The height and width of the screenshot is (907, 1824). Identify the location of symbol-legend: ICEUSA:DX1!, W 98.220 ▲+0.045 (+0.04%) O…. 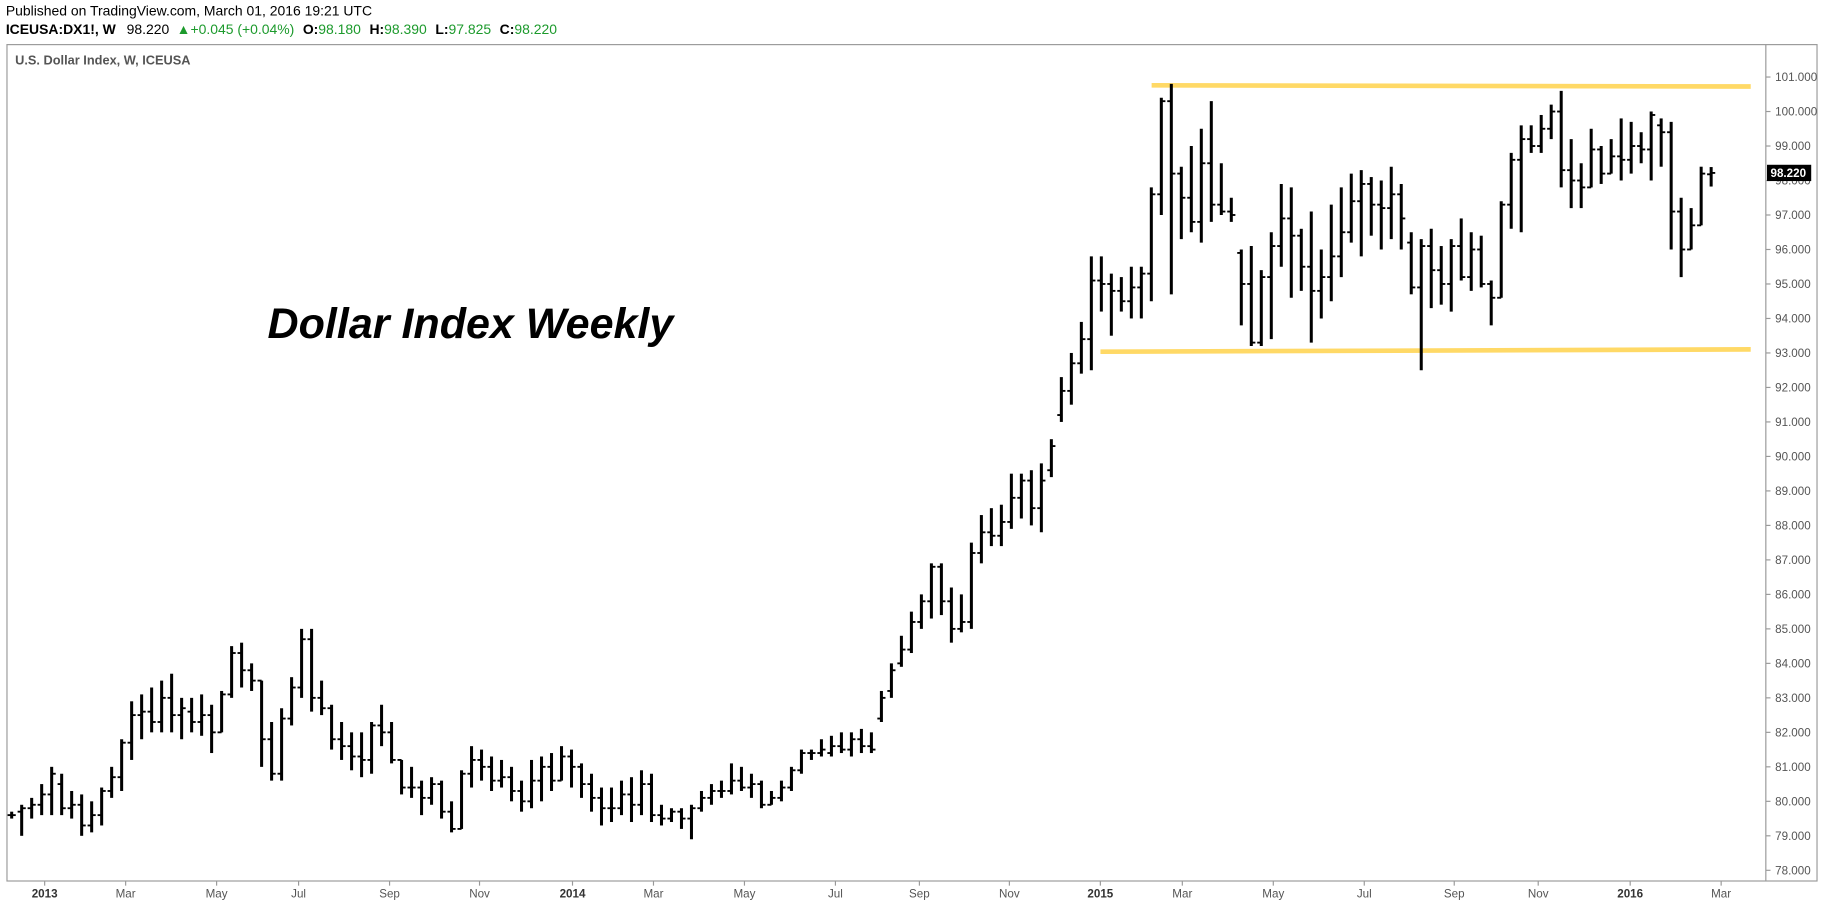
(281, 29).